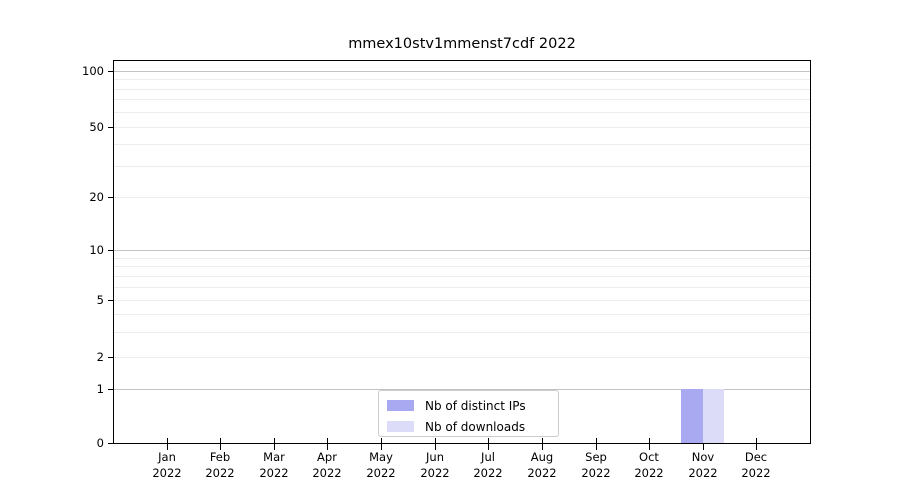 This screenshot has height=500, width=900. What do you see at coordinates (100, 443) in the screenshot?
I see `y-tick-label: 0` at bounding box center [100, 443].